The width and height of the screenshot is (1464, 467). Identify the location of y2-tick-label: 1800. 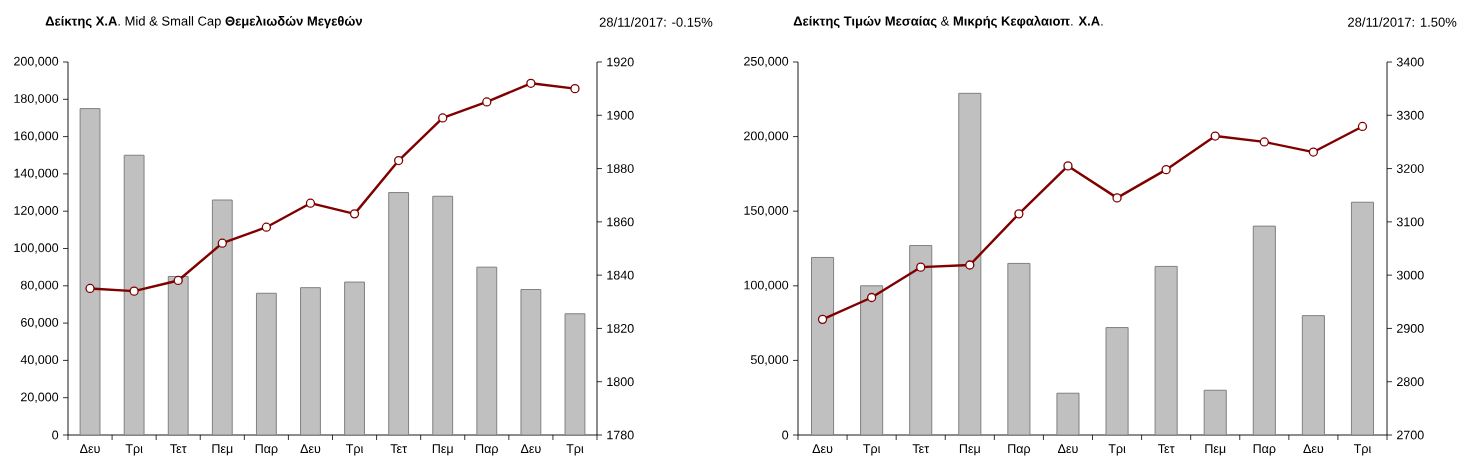
(620, 382).